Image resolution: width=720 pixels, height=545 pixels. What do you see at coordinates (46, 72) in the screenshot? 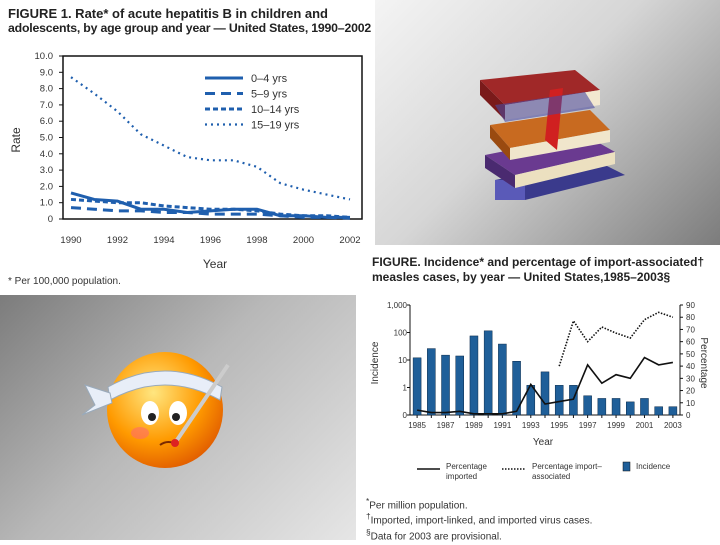
I see `y-tick-label: 9.0` at bounding box center [46, 72].